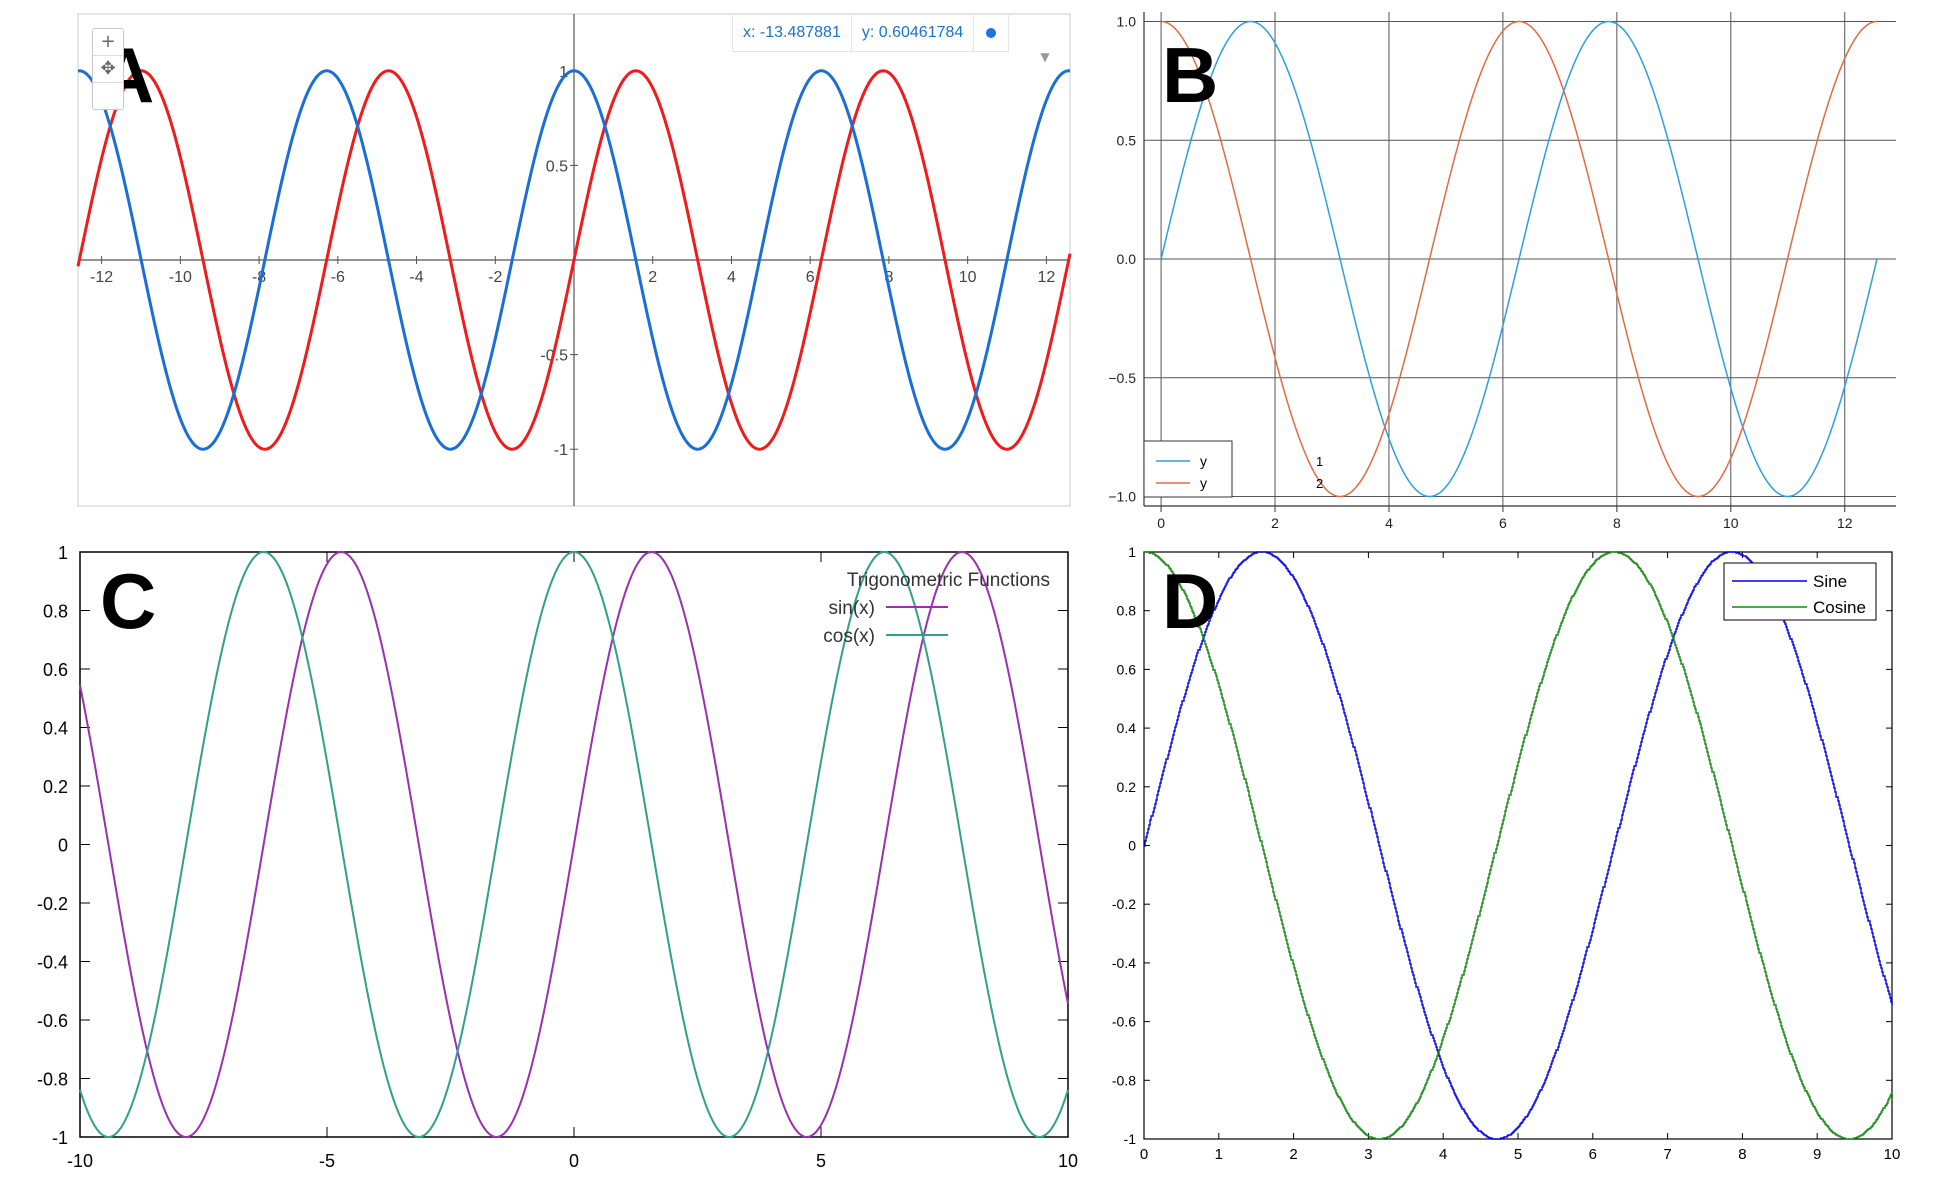 The height and width of the screenshot is (1204, 1955). What do you see at coordinates (338, 277) in the screenshot?
I see `x-tick-label: -6` at bounding box center [338, 277].